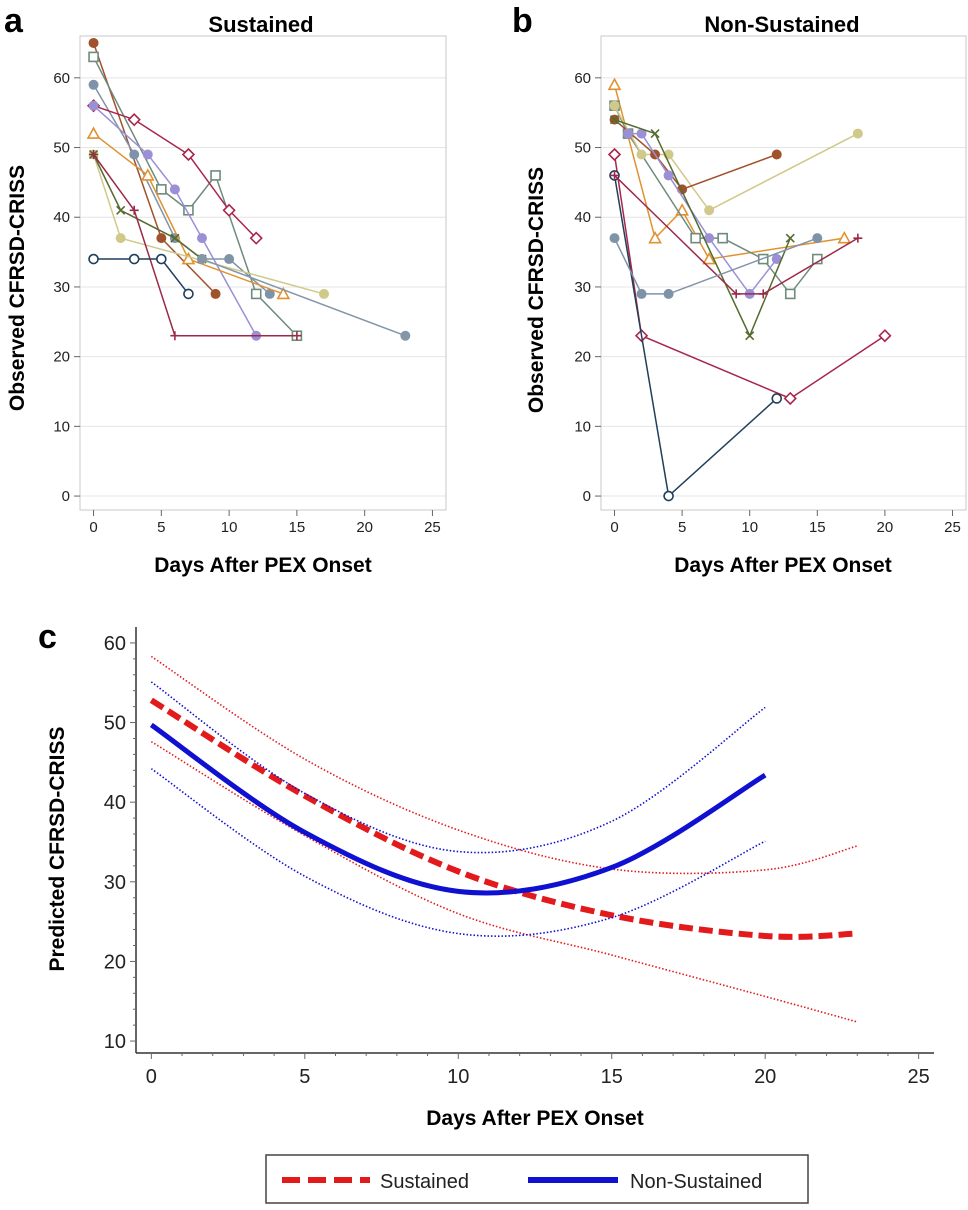 The image size is (968, 1210). I want to click on panel-b-series-n6, so click(702, 228).